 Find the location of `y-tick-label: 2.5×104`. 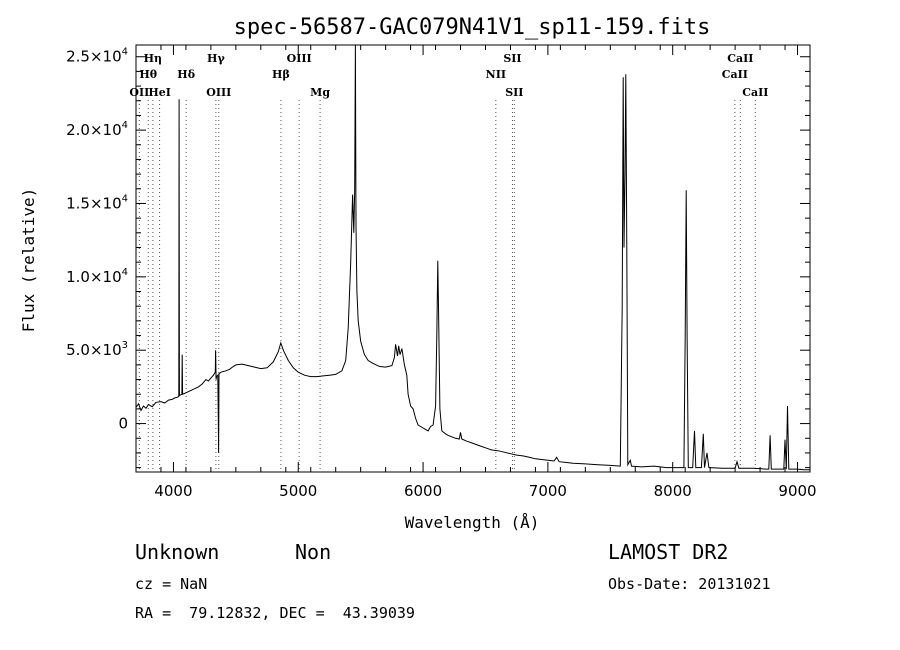

y-tick-label: 2.5×104 is located at coordinates (97, 56).